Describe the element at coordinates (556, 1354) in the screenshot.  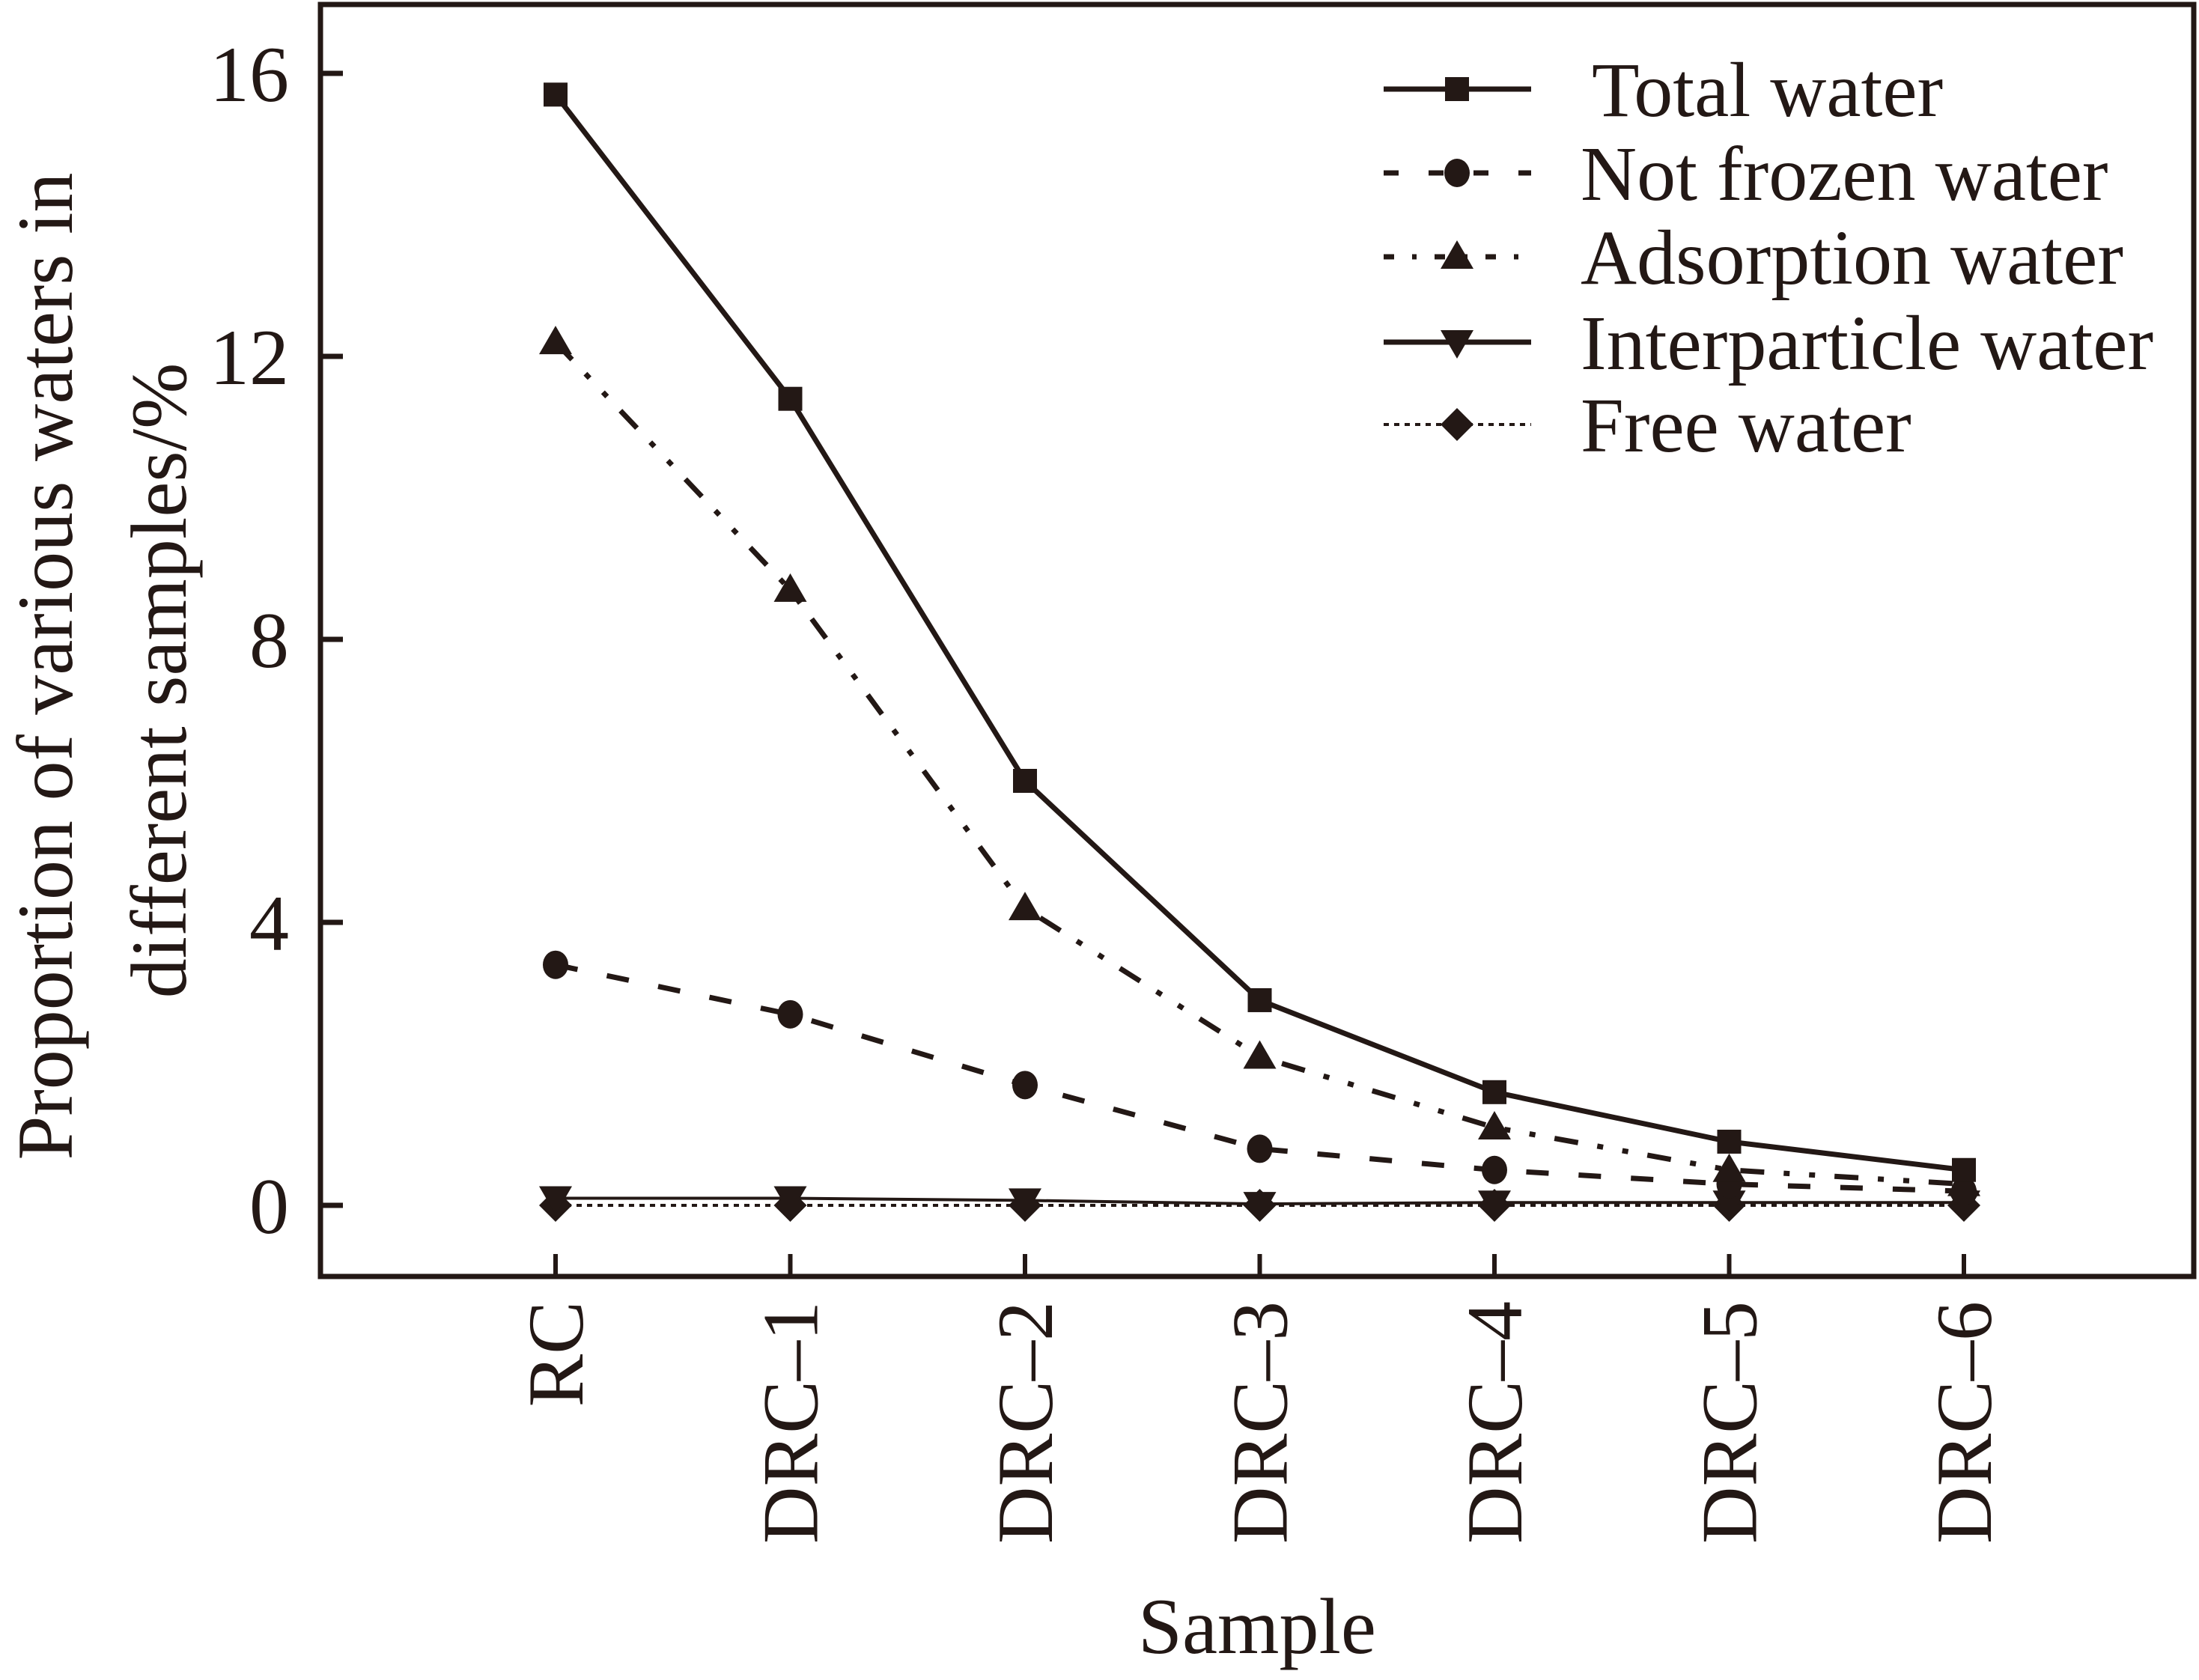
I see `x-tick-label: RC` at that location.